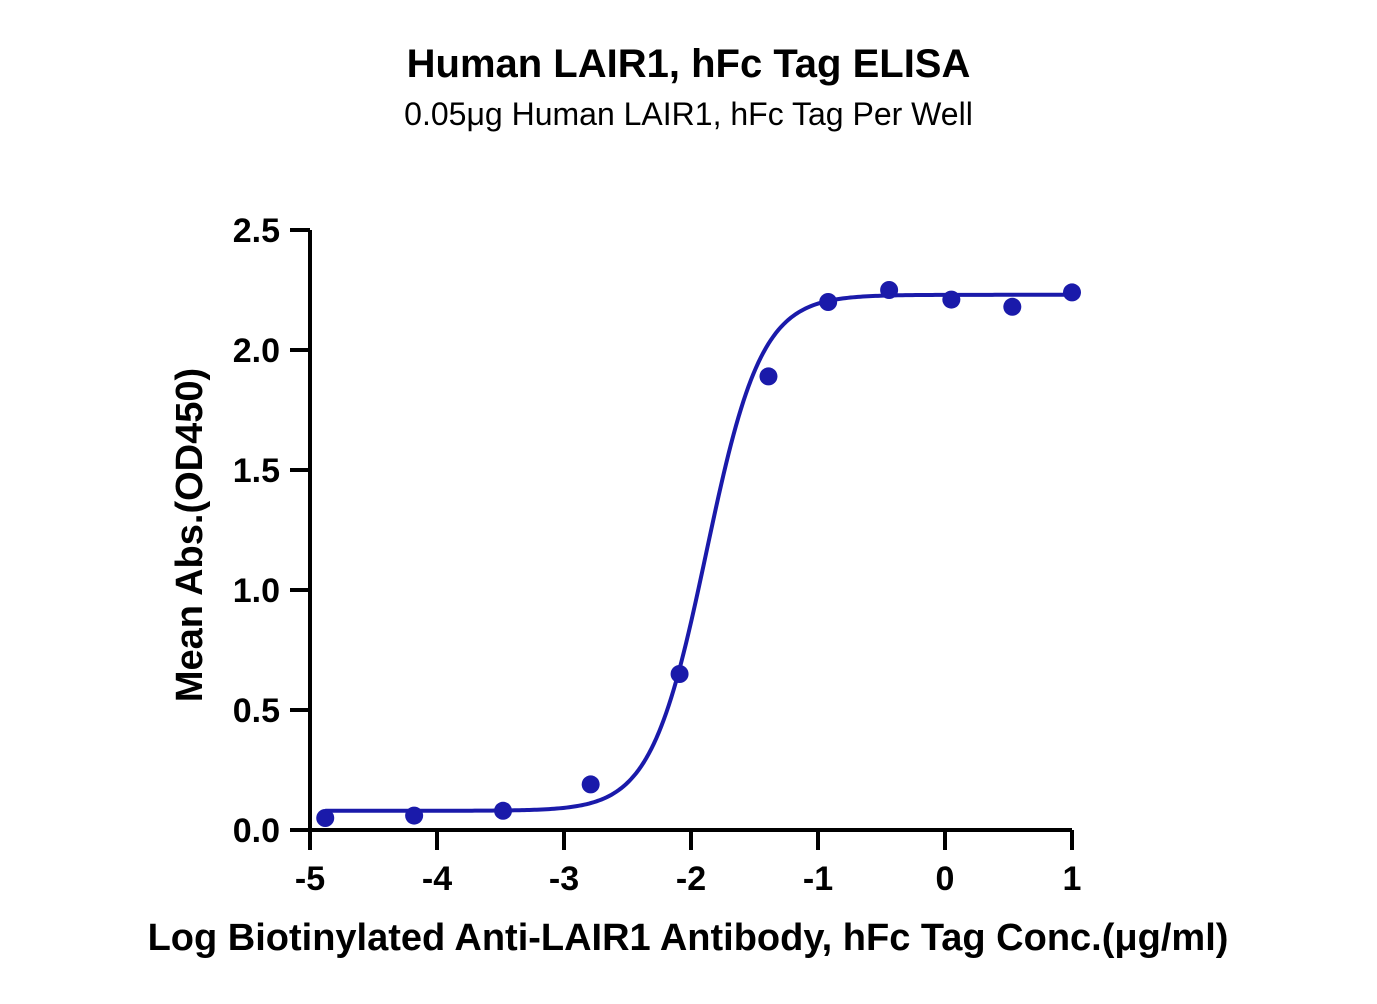  What do you see at coordinates (190, 535) in the screenshot?
I see `y-axis-label: Mean Abs.(OD450)` at bounding box center [190, 535].